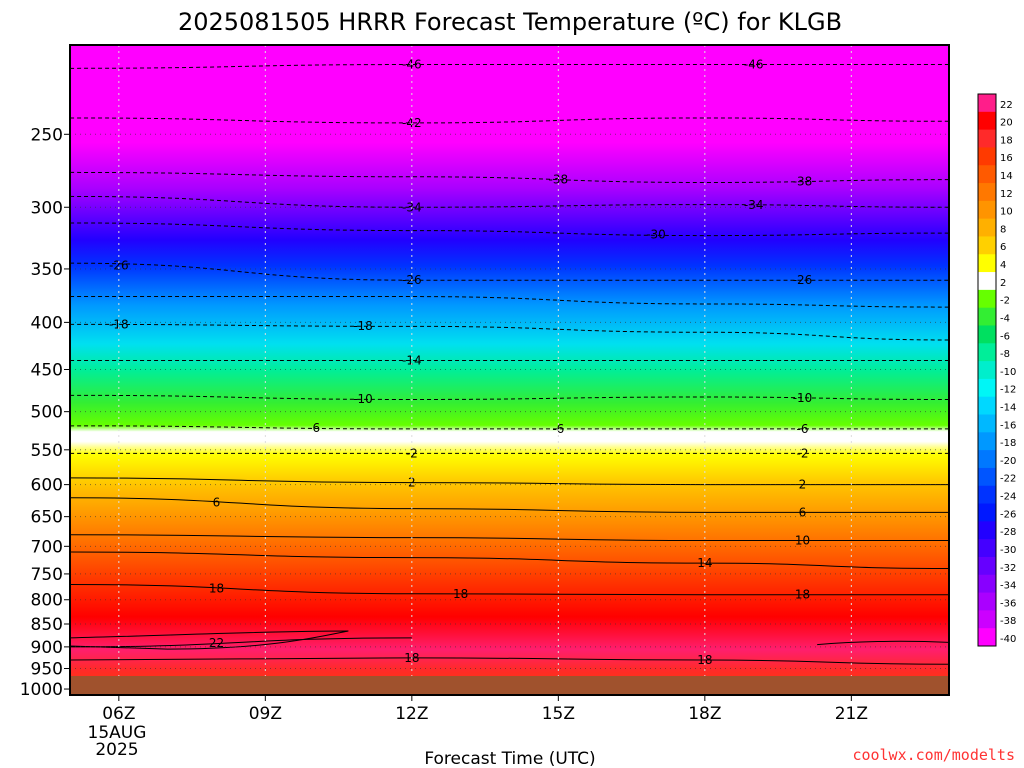 This screenshot has height=768, width=1024. What do you see at coordinates (47, 601) in the screenshot?
I see `y-tick-label: 800` at bounding box center [47, 601].